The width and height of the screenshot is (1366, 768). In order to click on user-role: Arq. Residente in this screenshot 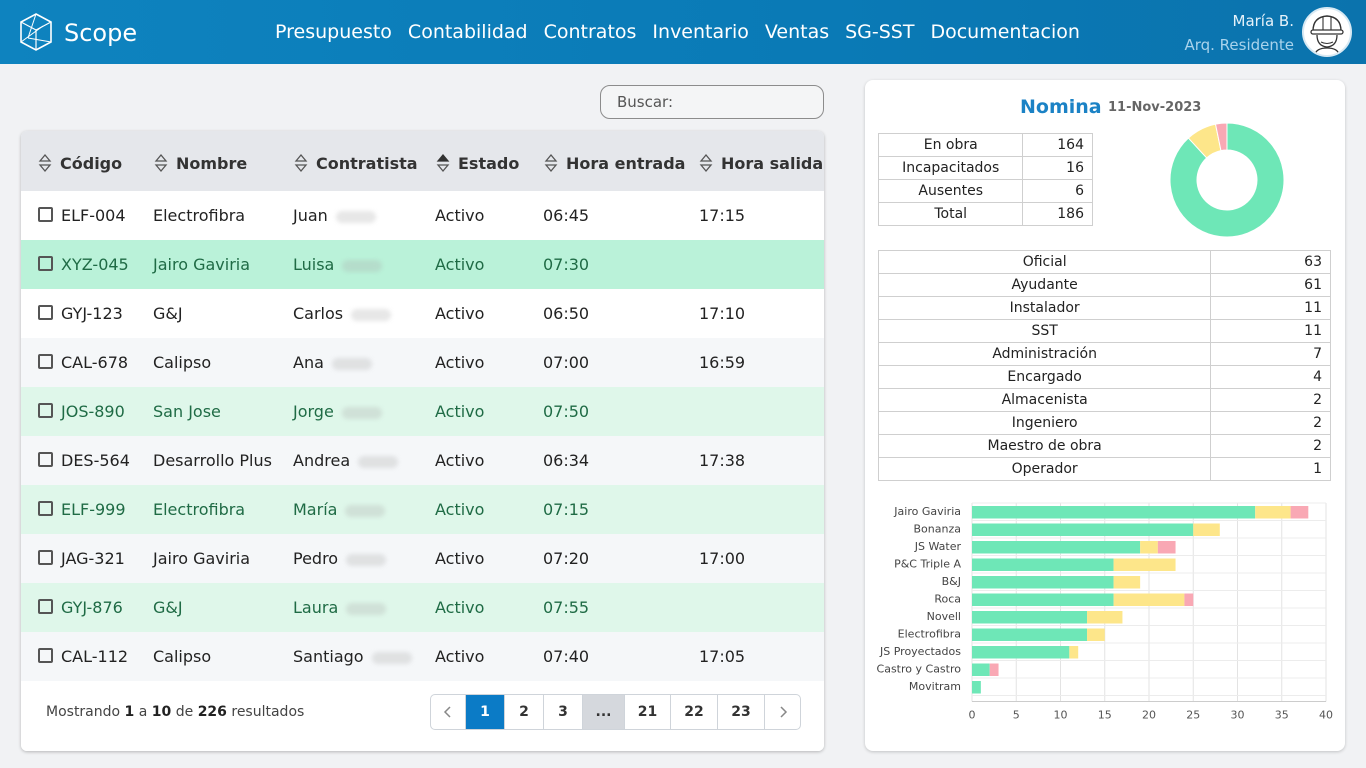, I will do `click(1239, 45)`.